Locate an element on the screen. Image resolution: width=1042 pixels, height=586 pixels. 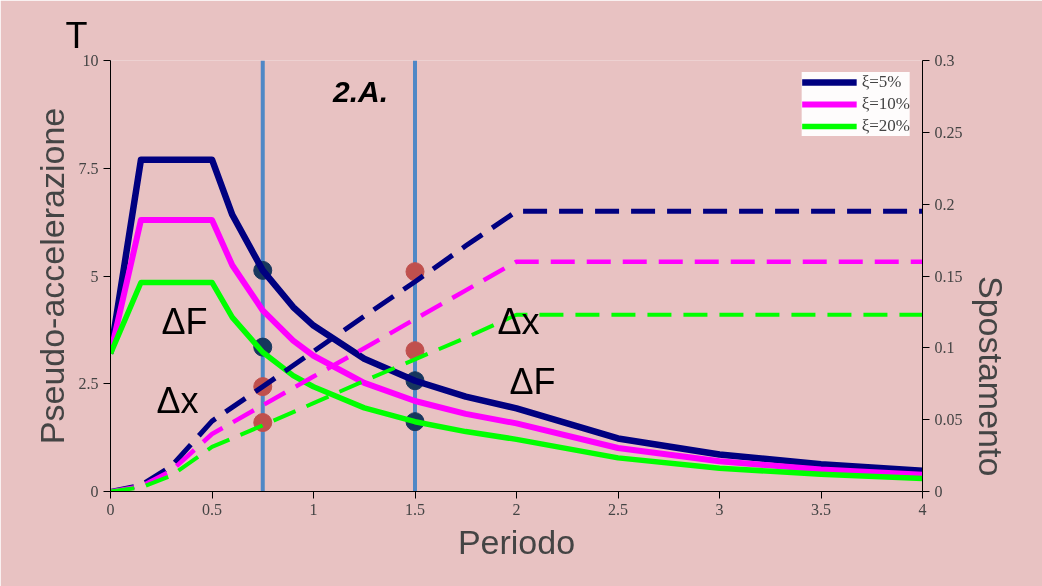
x-tick-label: 3.5 is located at coordinates (821, 509).